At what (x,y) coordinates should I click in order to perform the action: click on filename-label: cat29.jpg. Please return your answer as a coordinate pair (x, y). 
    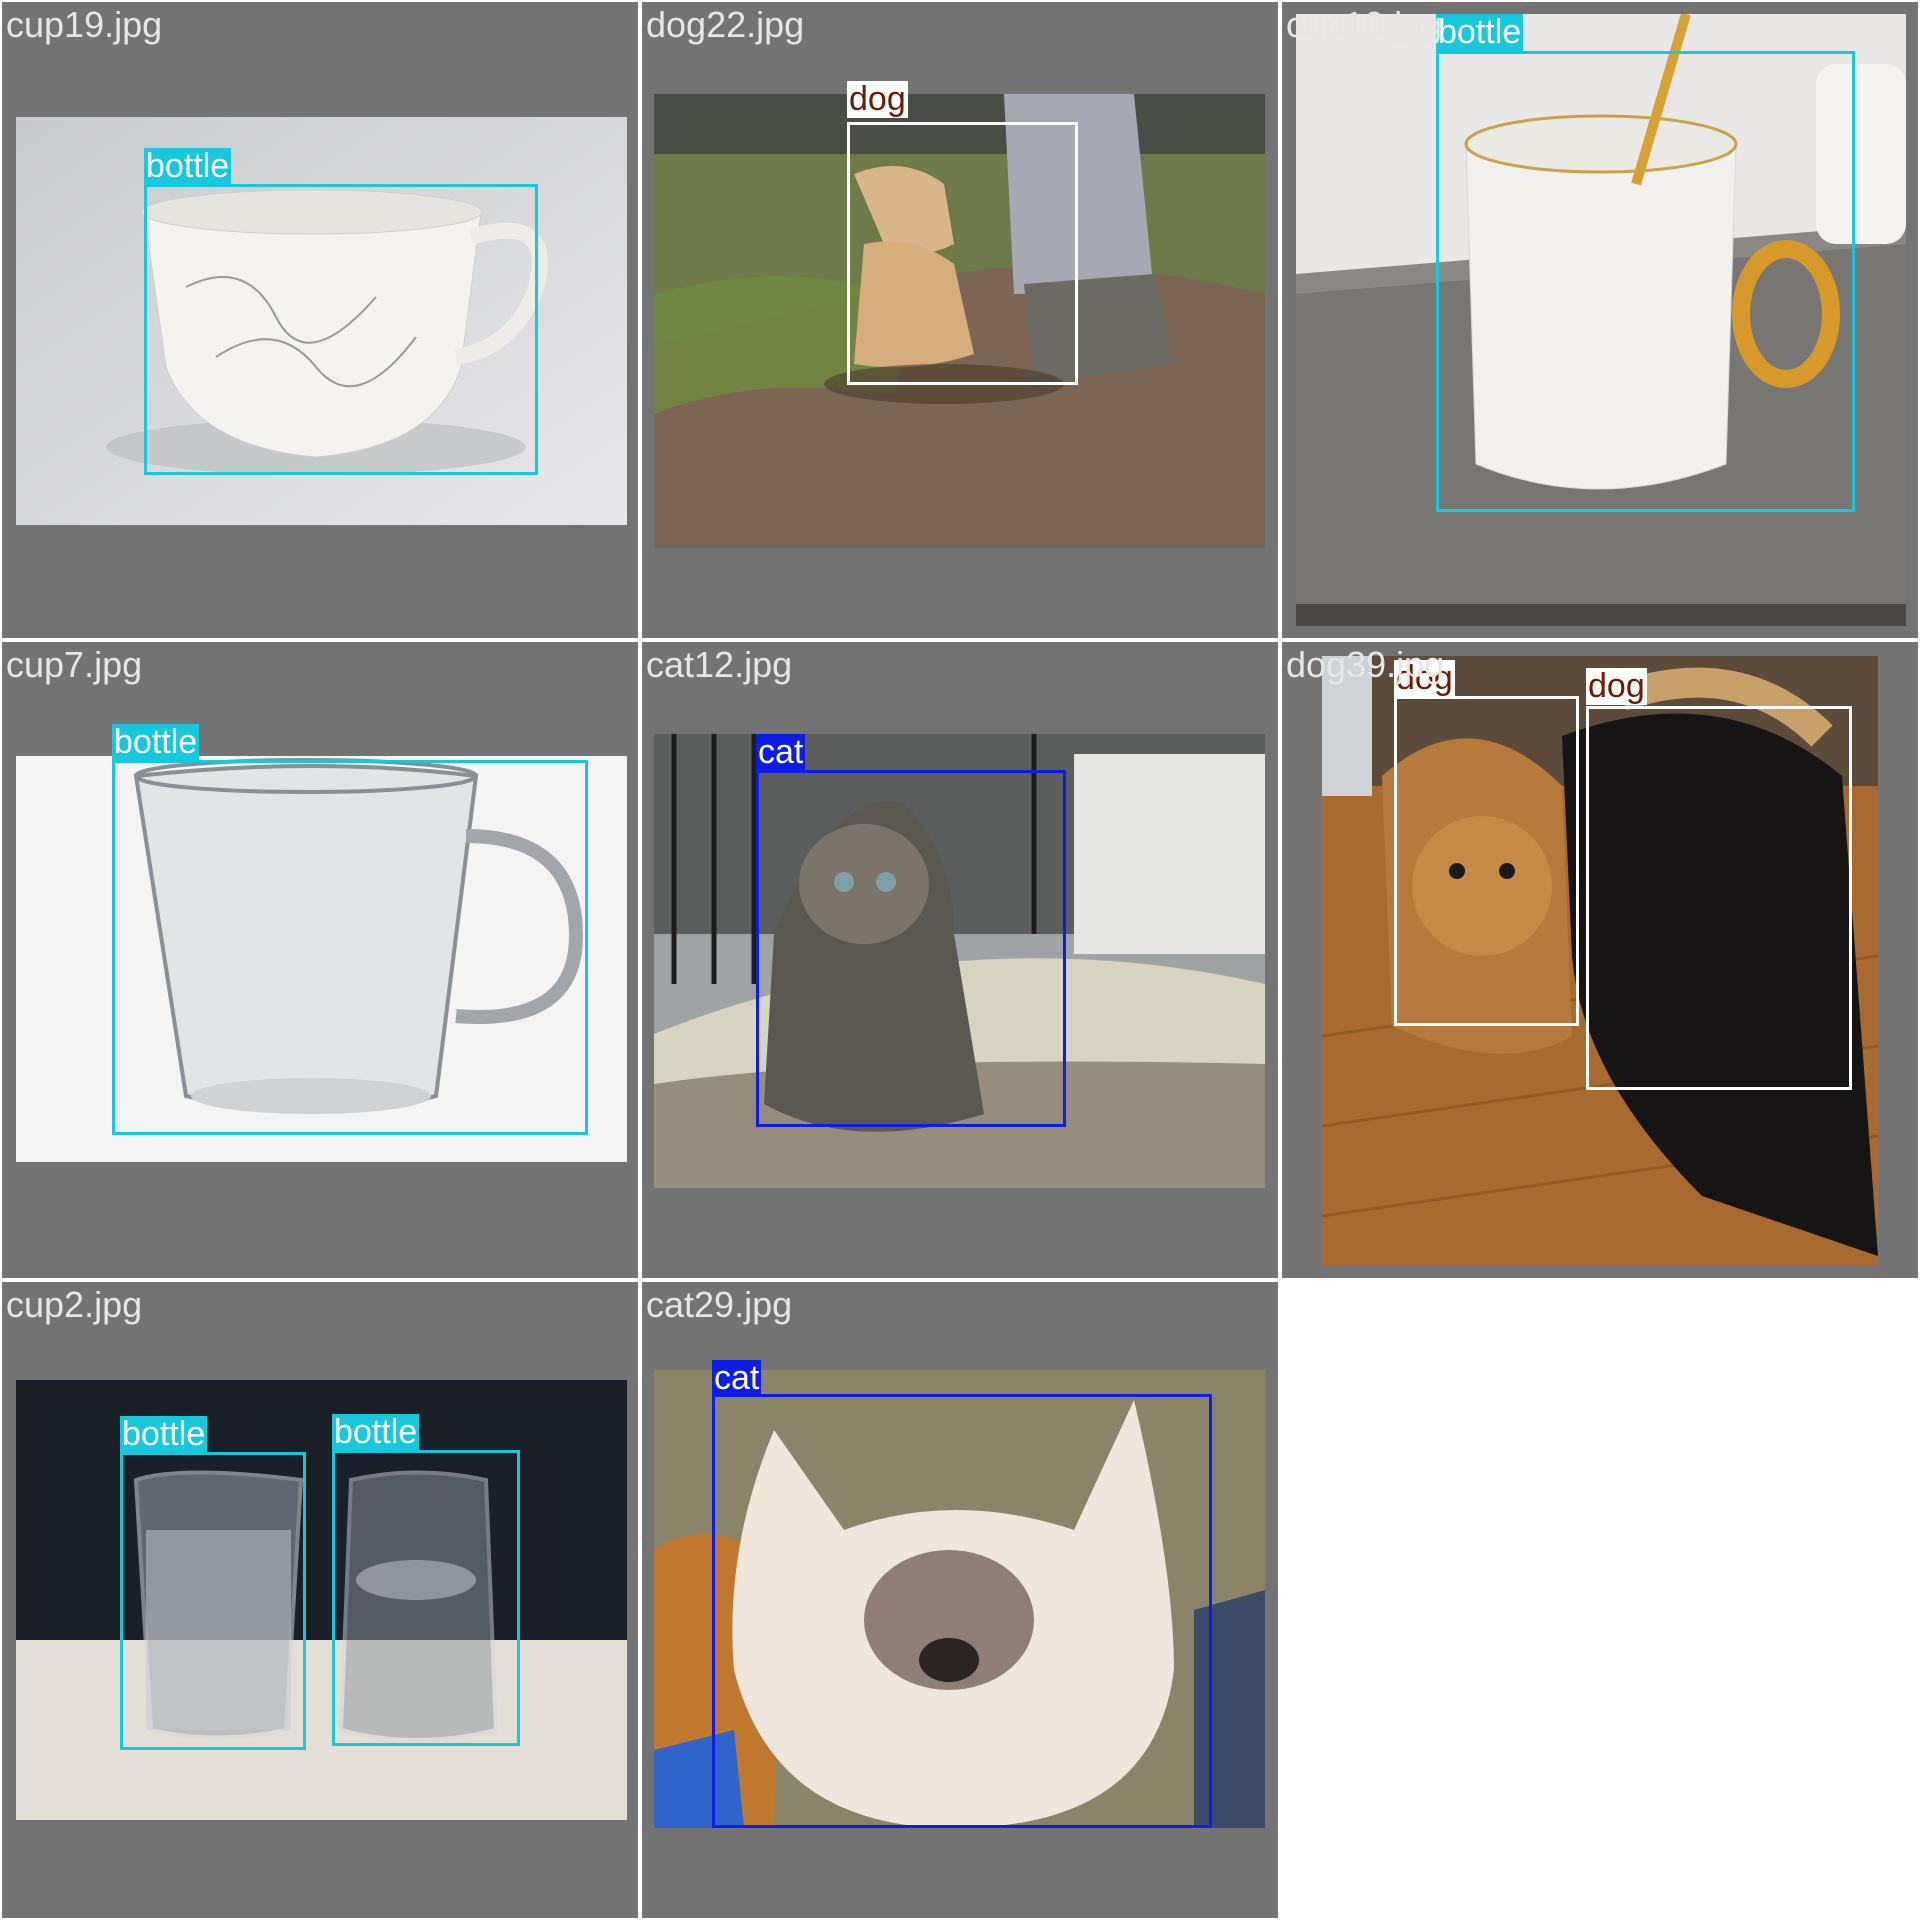
    Looking at the image, I should click on (719, 1304).